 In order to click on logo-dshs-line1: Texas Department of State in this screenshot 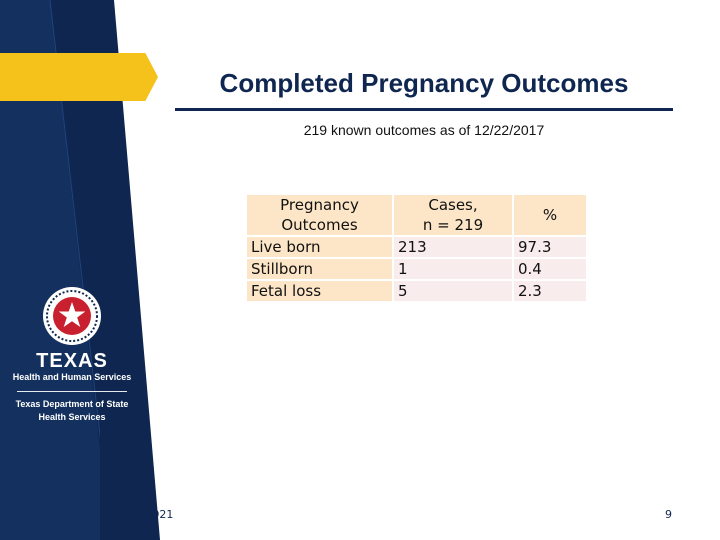, I will do `click(72, 404)`.